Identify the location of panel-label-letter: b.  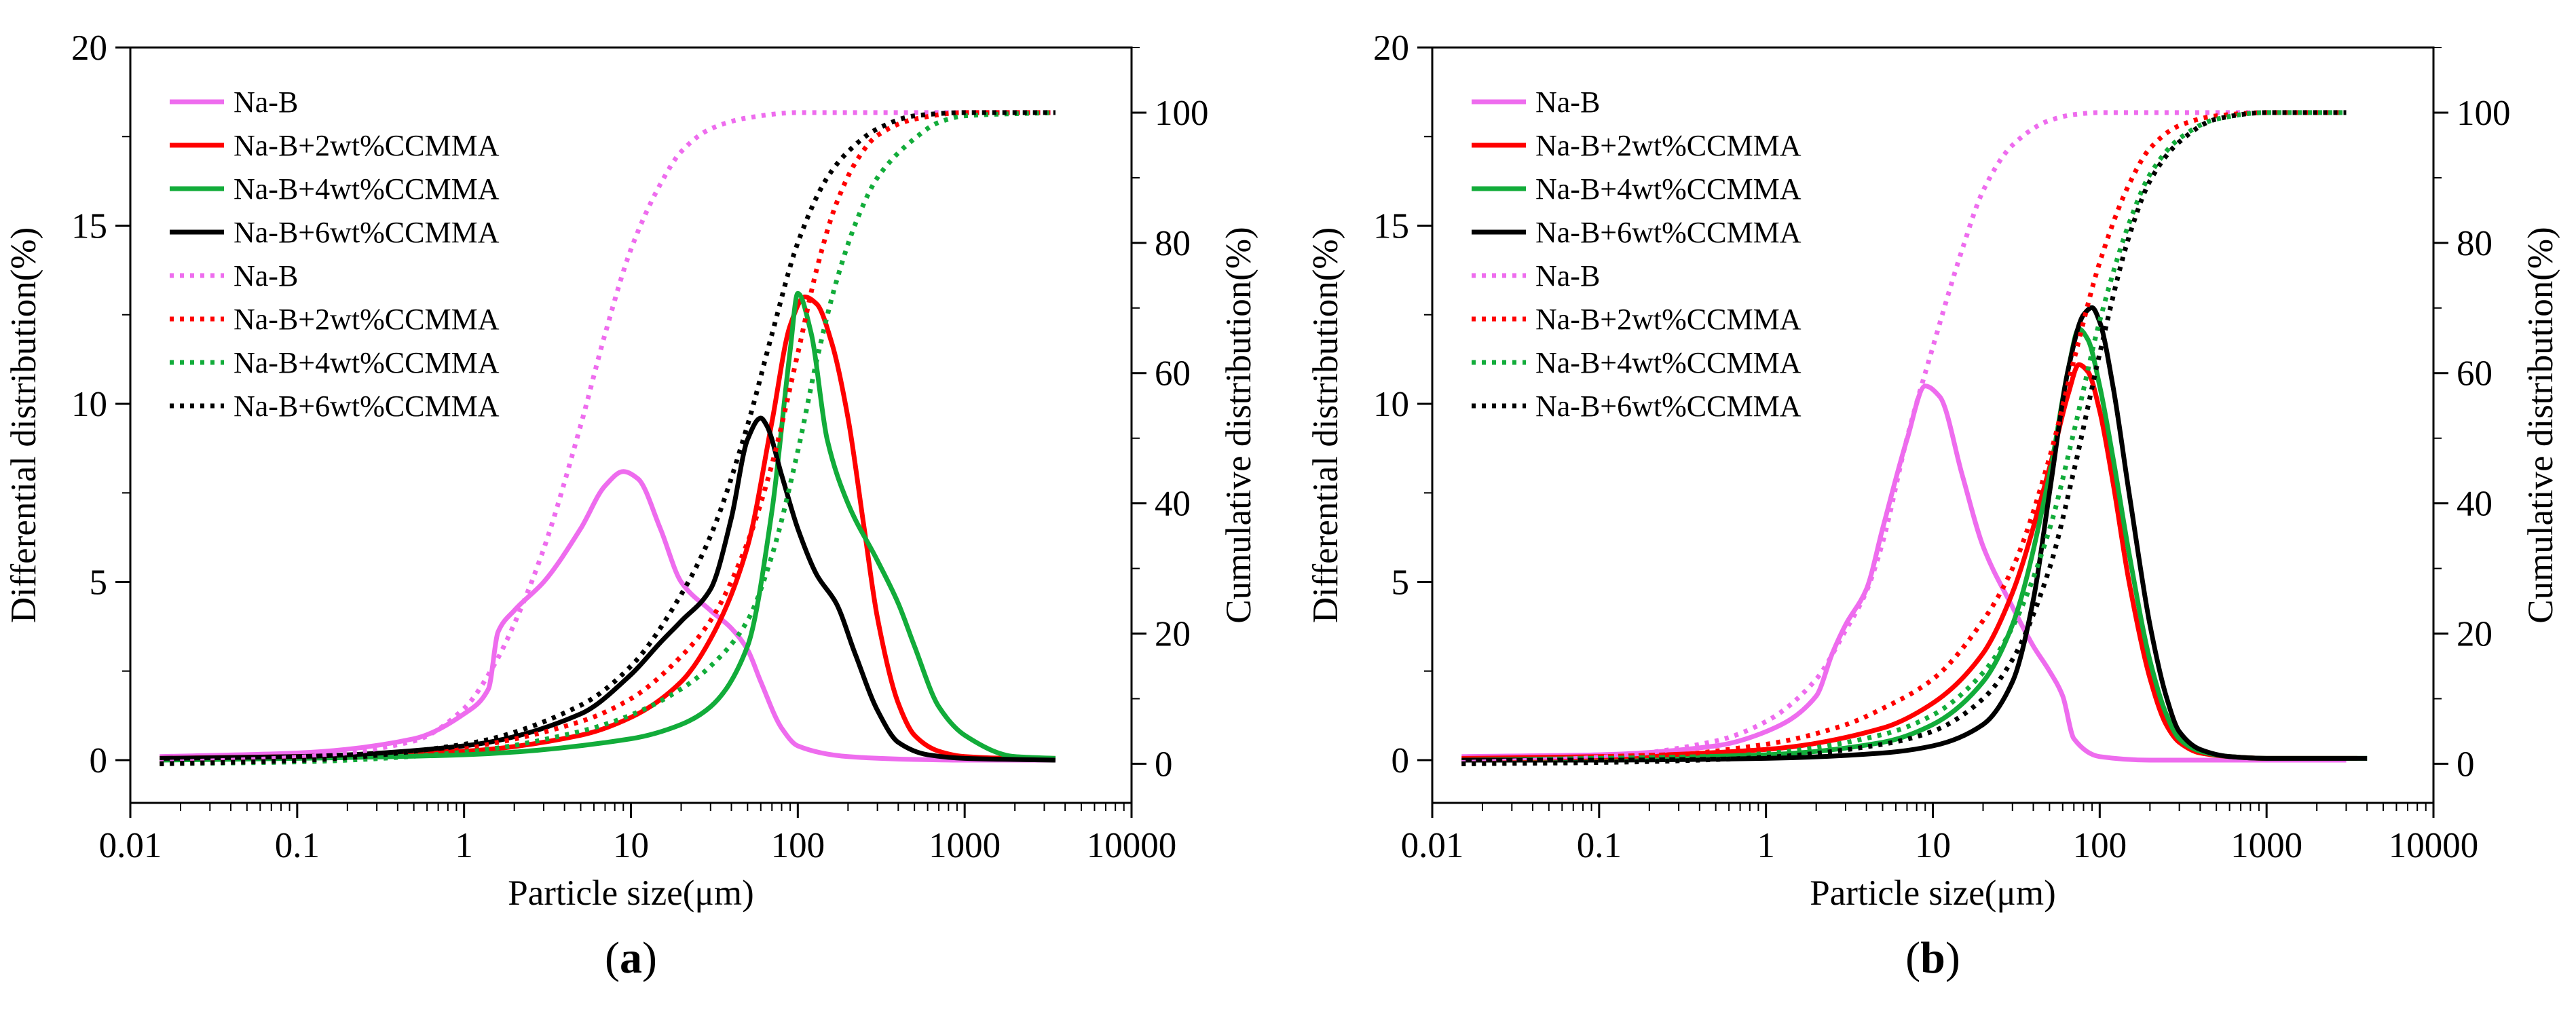
(1933, 958).